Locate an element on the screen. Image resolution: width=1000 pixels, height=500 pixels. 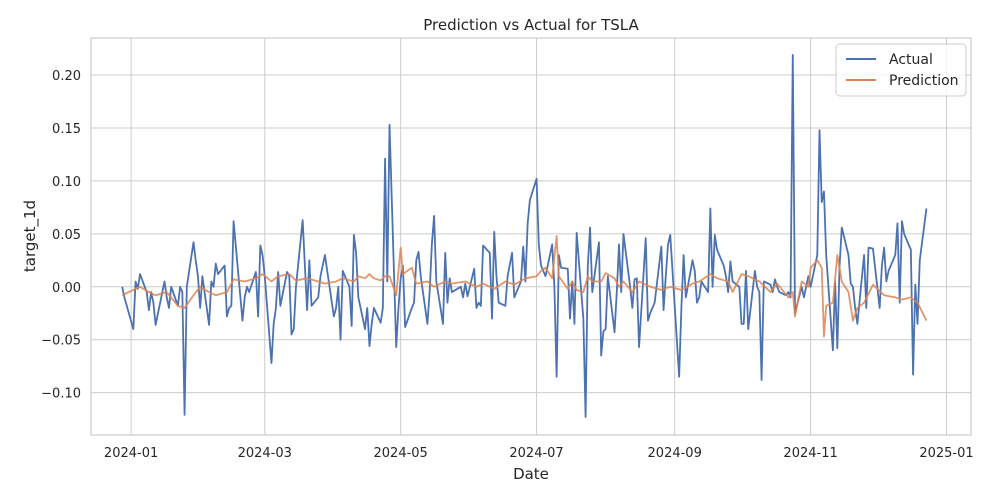
y-tick-label: 0.20 is located at coordinates (66, 76).